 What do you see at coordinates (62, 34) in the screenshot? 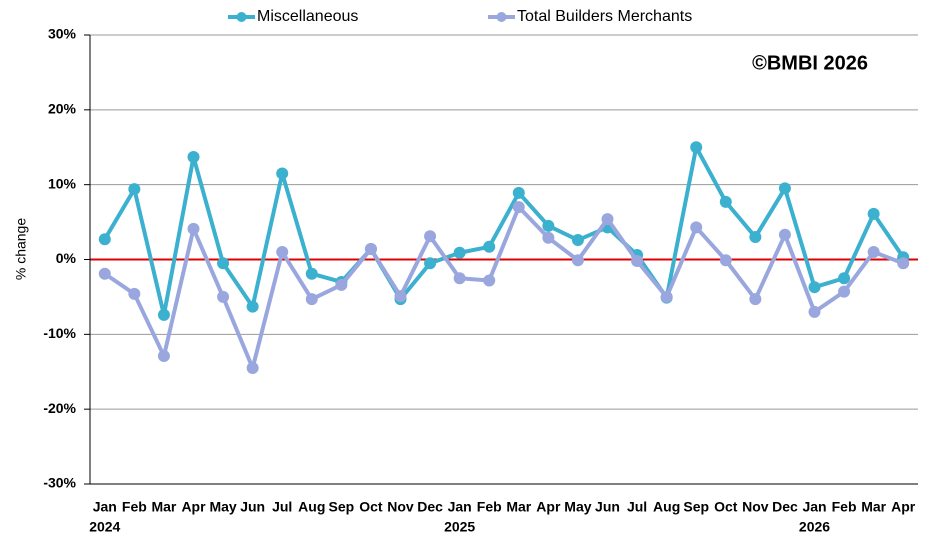
I see `y-tick-label: 30%` at bounding box center [62, 34].